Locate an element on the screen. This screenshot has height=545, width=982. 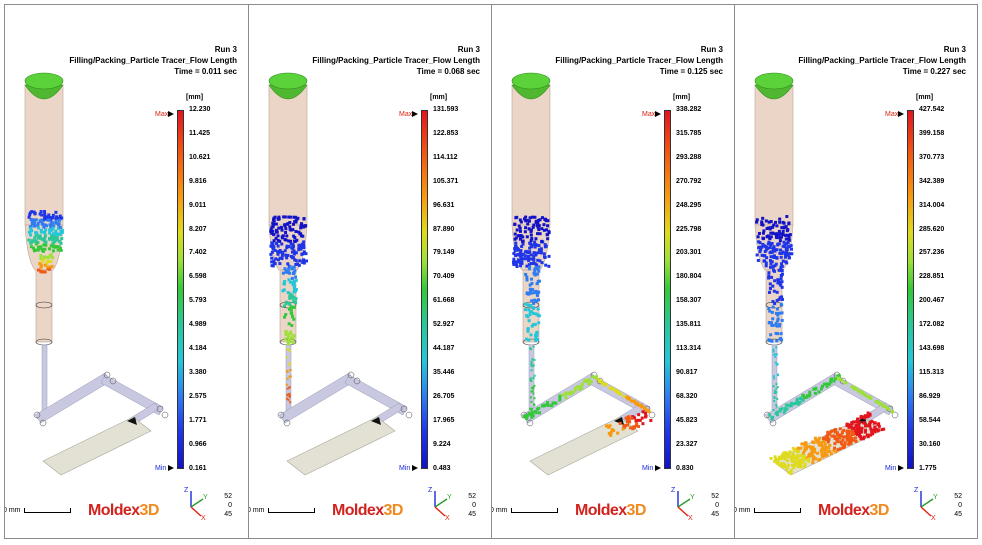
legend-tick-label: 61.668 is located at coordinates (444, 301).